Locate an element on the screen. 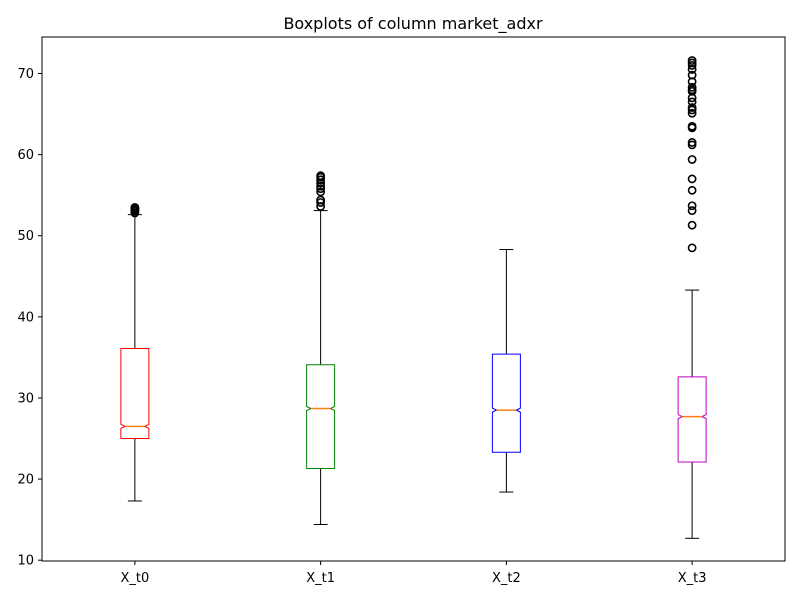 Image resolution: width=800 pixels, height=600 pixels. x-tick-label: X_t2 is located at coordinates (506, 578).